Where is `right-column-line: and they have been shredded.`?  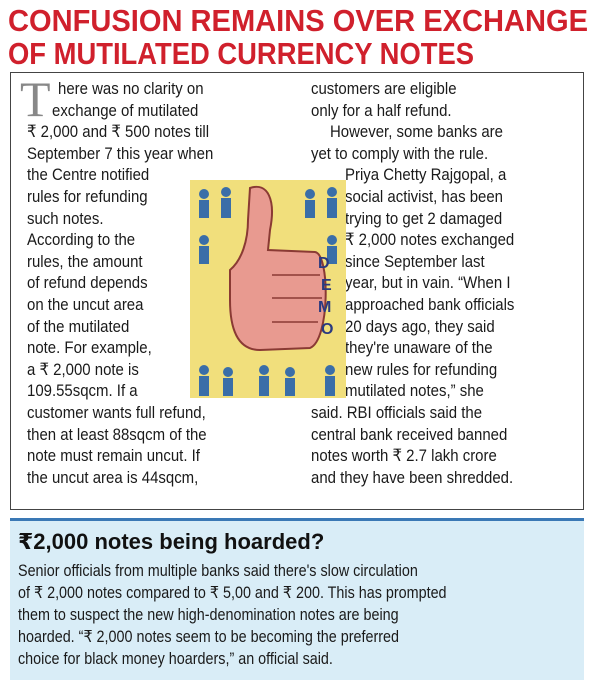
right-column-line: and they have been shredded. is located at coordinates (412, 477).